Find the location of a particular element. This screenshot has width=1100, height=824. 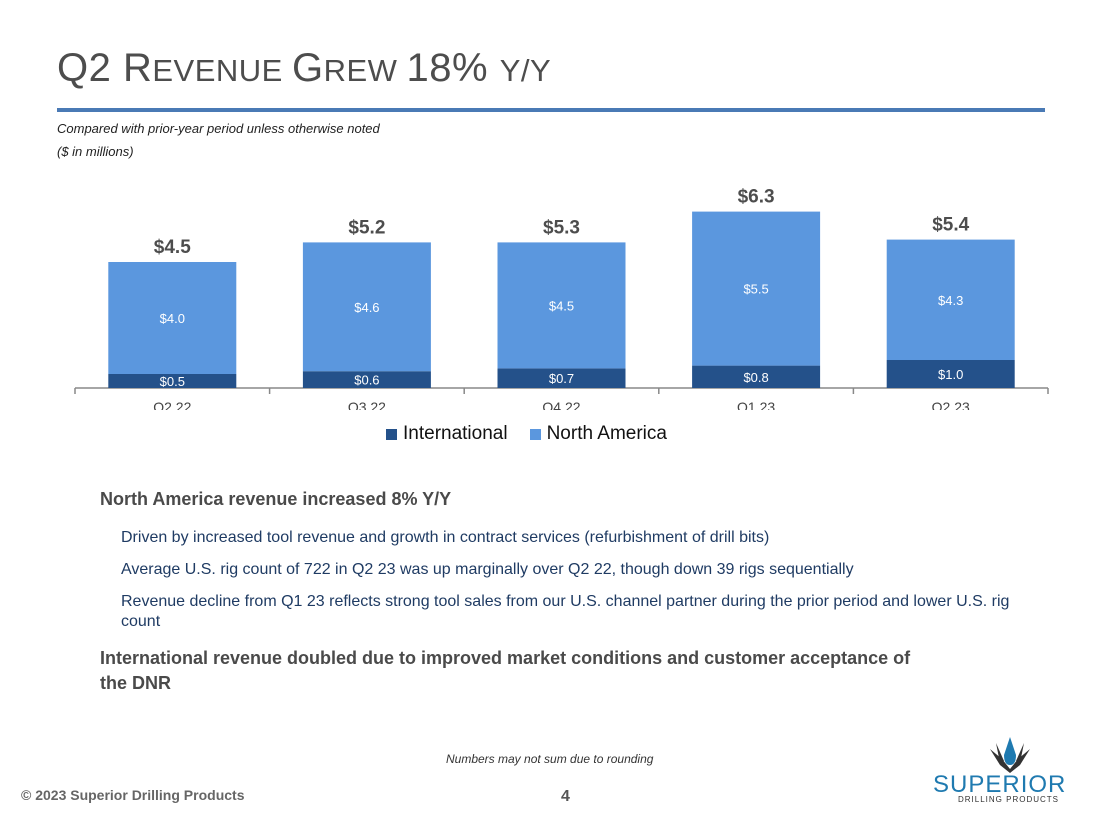

title-part: Q2 R is located at coordinates (105, 68).